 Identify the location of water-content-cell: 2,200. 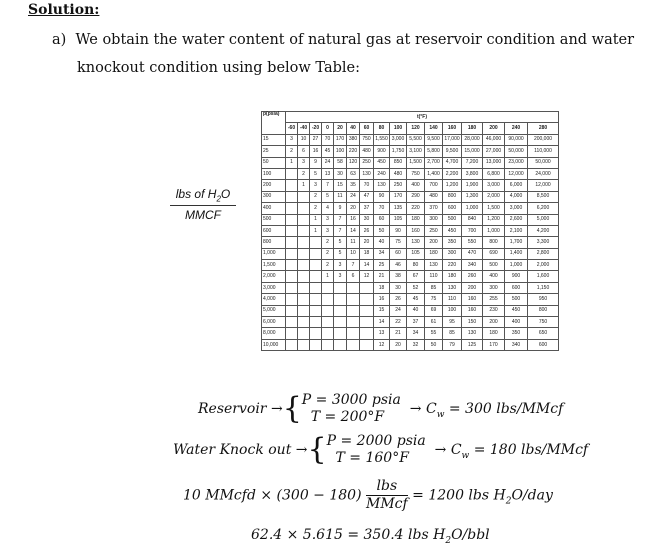
(452, 174).